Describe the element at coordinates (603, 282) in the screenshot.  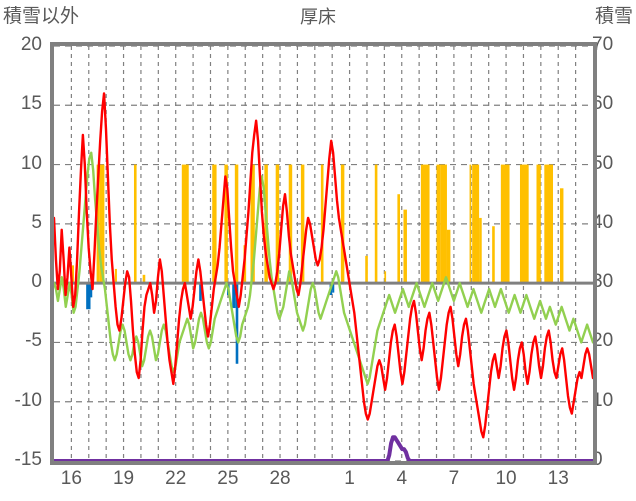
I see `y2-tick-label: 30` at that location.